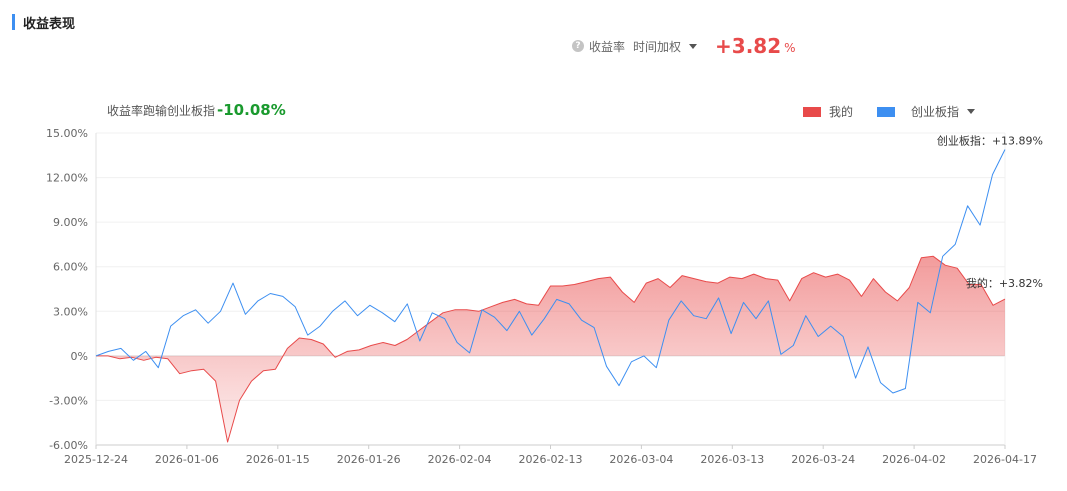 The image size is (1067, 491). I want to click on x-tick-label: 2026-03-04, so click(641, 459).